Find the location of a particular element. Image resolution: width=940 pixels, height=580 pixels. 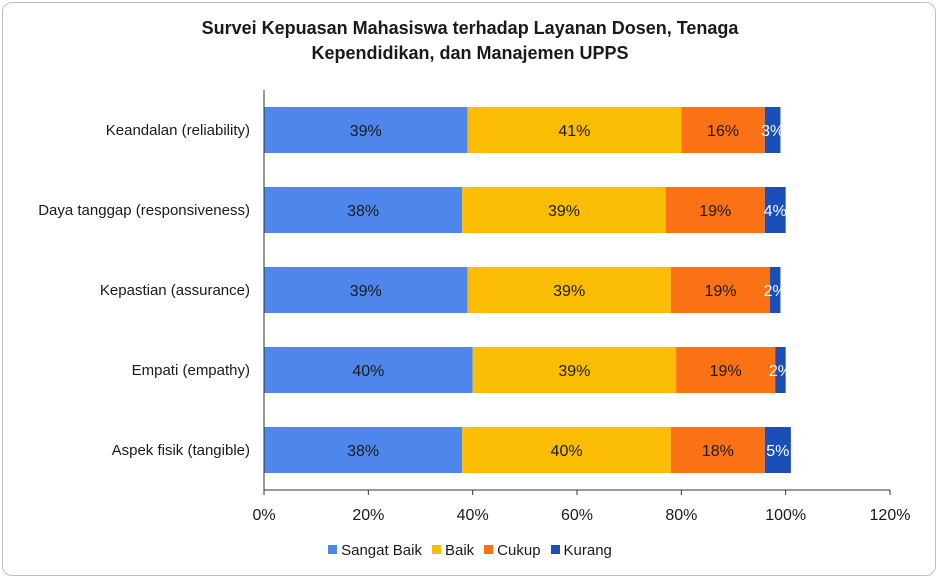

data-label-1-1: 39% is located at coordinates (366, 131).